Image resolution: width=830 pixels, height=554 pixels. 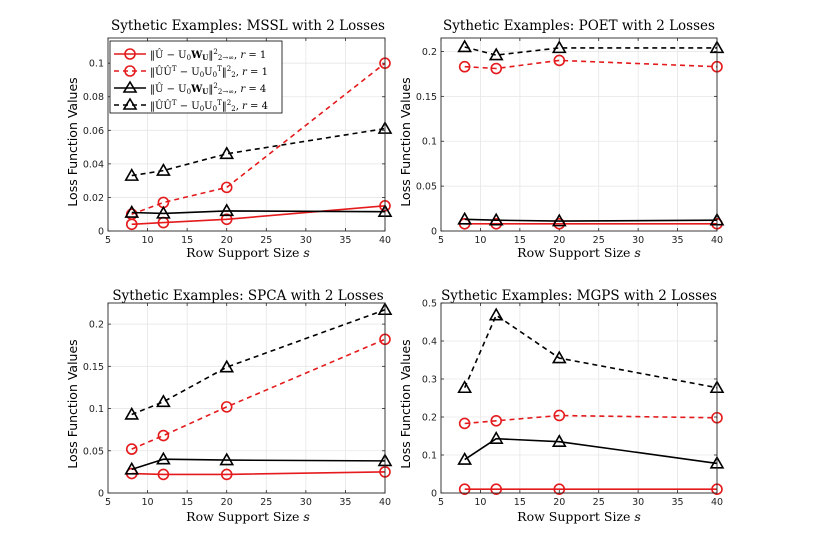 What do you see at coordinates (208, 89) in the screenshot?
I see `legend-label: ‖Û − U0WU‖22→∞, r = 4` at bounding box center [208, 89].